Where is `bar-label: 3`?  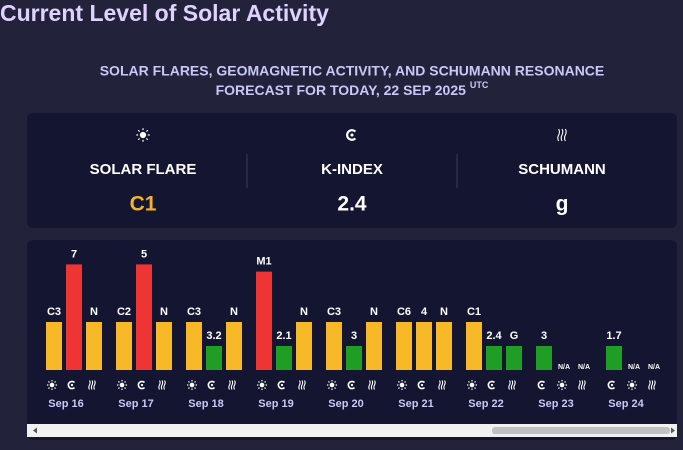 bar-label: 3 is located at coordinates (354, 336).